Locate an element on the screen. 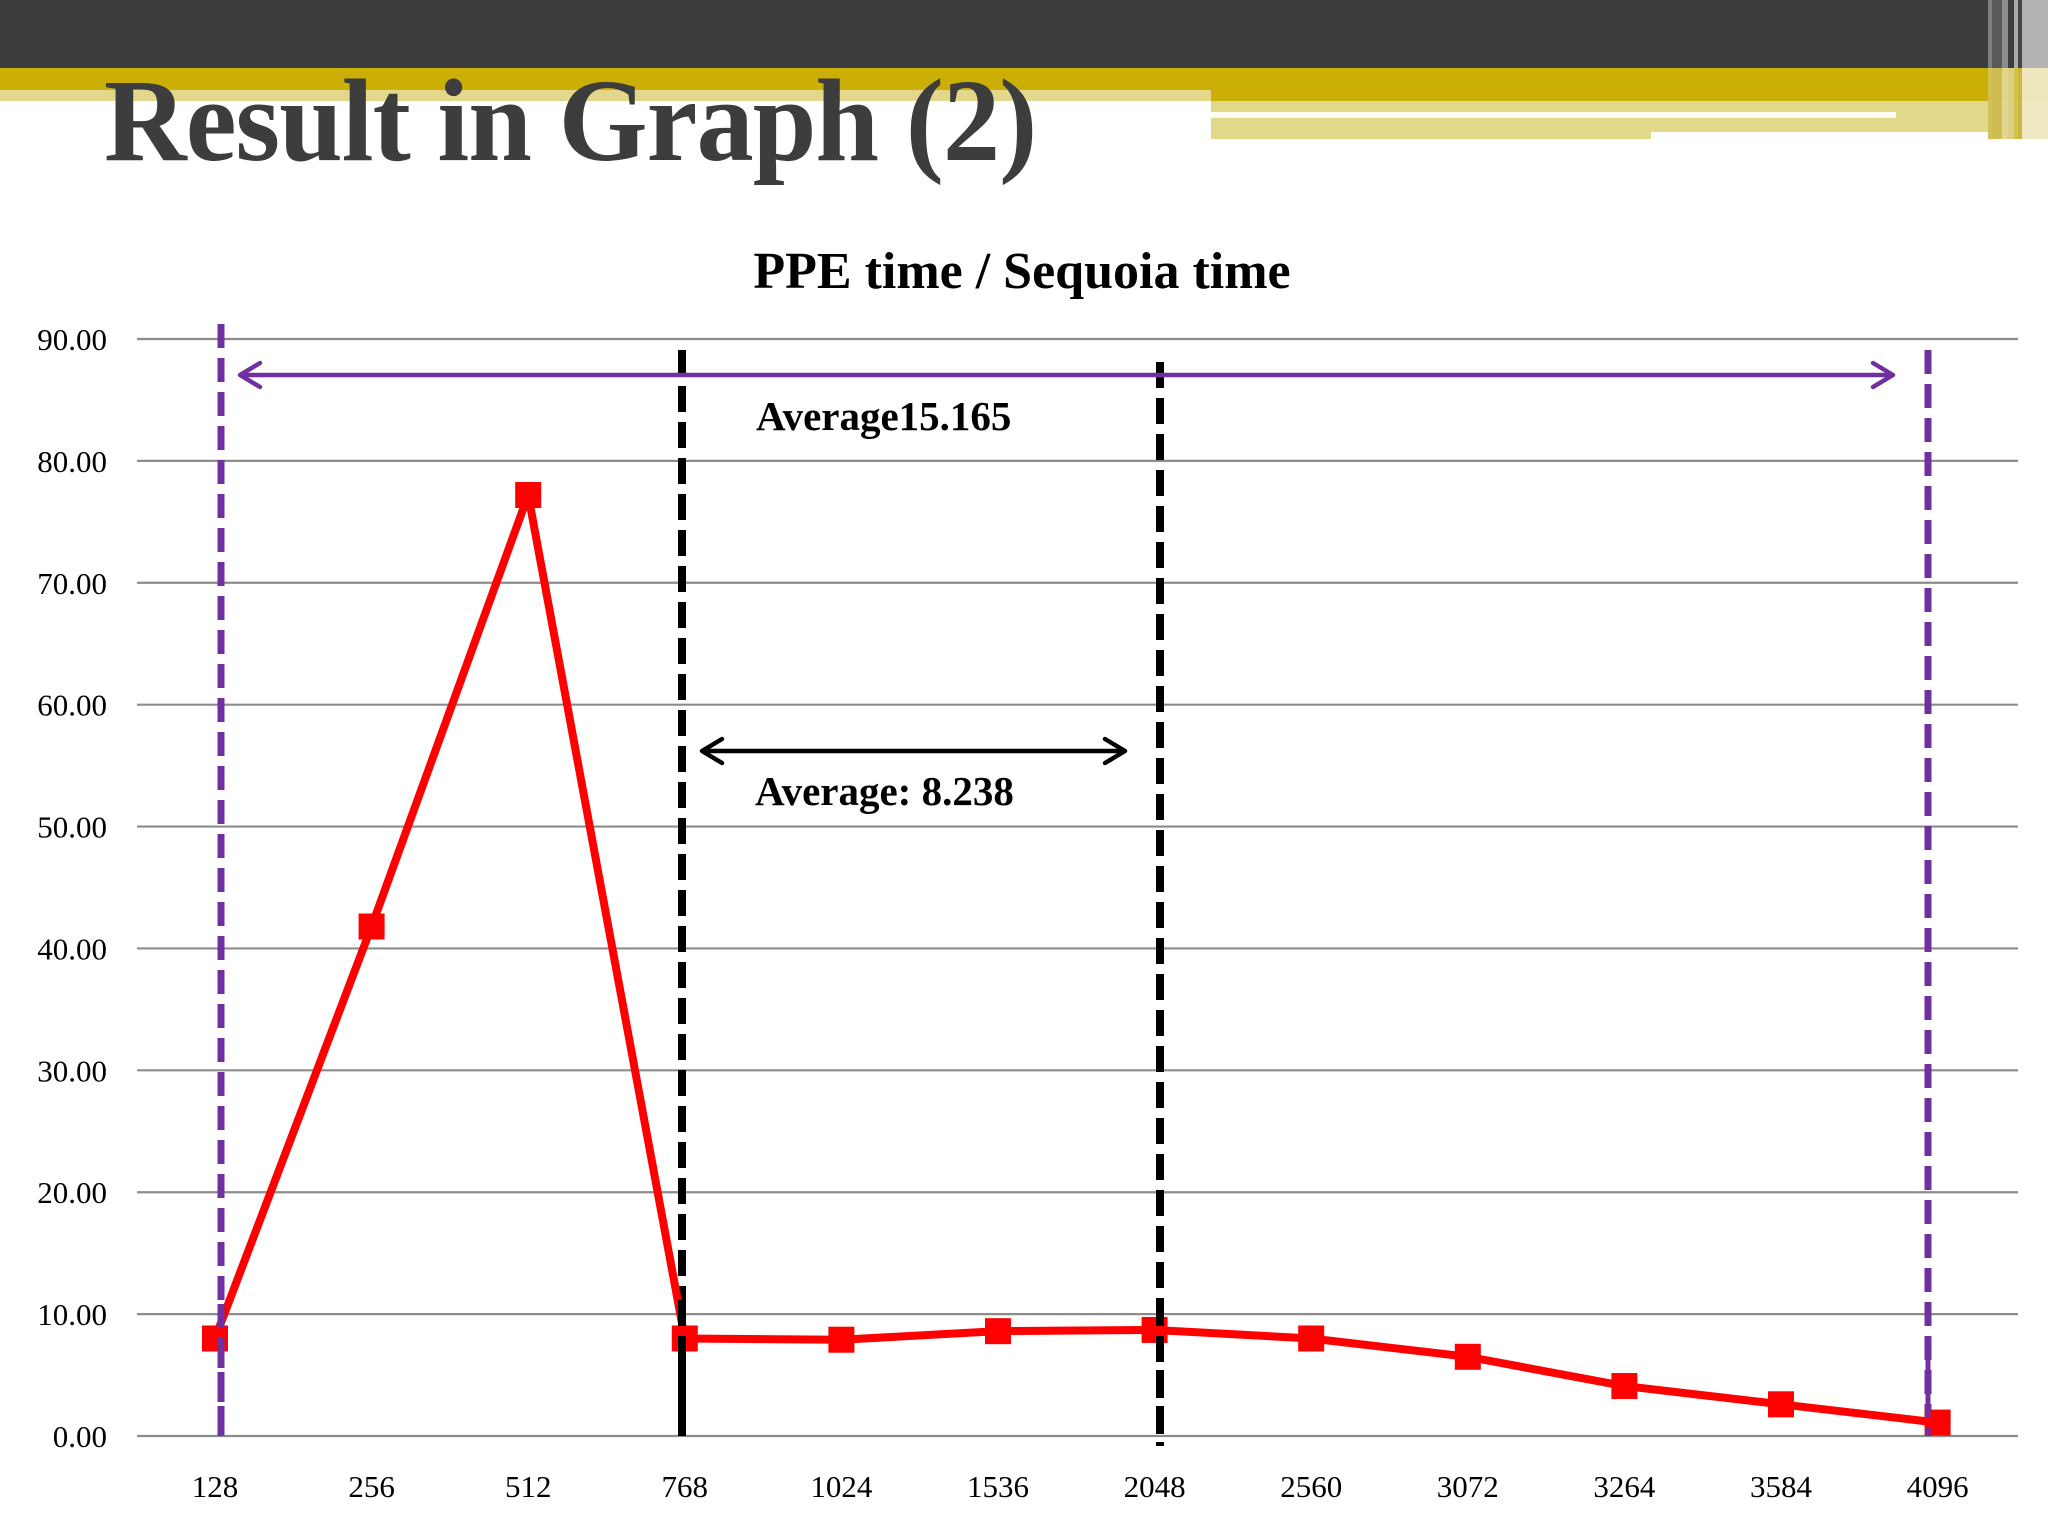 This screenshot has height=1536, width=2048. chart-title-text: PPE time / Sequoia time is located at coordinates (1022, 271).